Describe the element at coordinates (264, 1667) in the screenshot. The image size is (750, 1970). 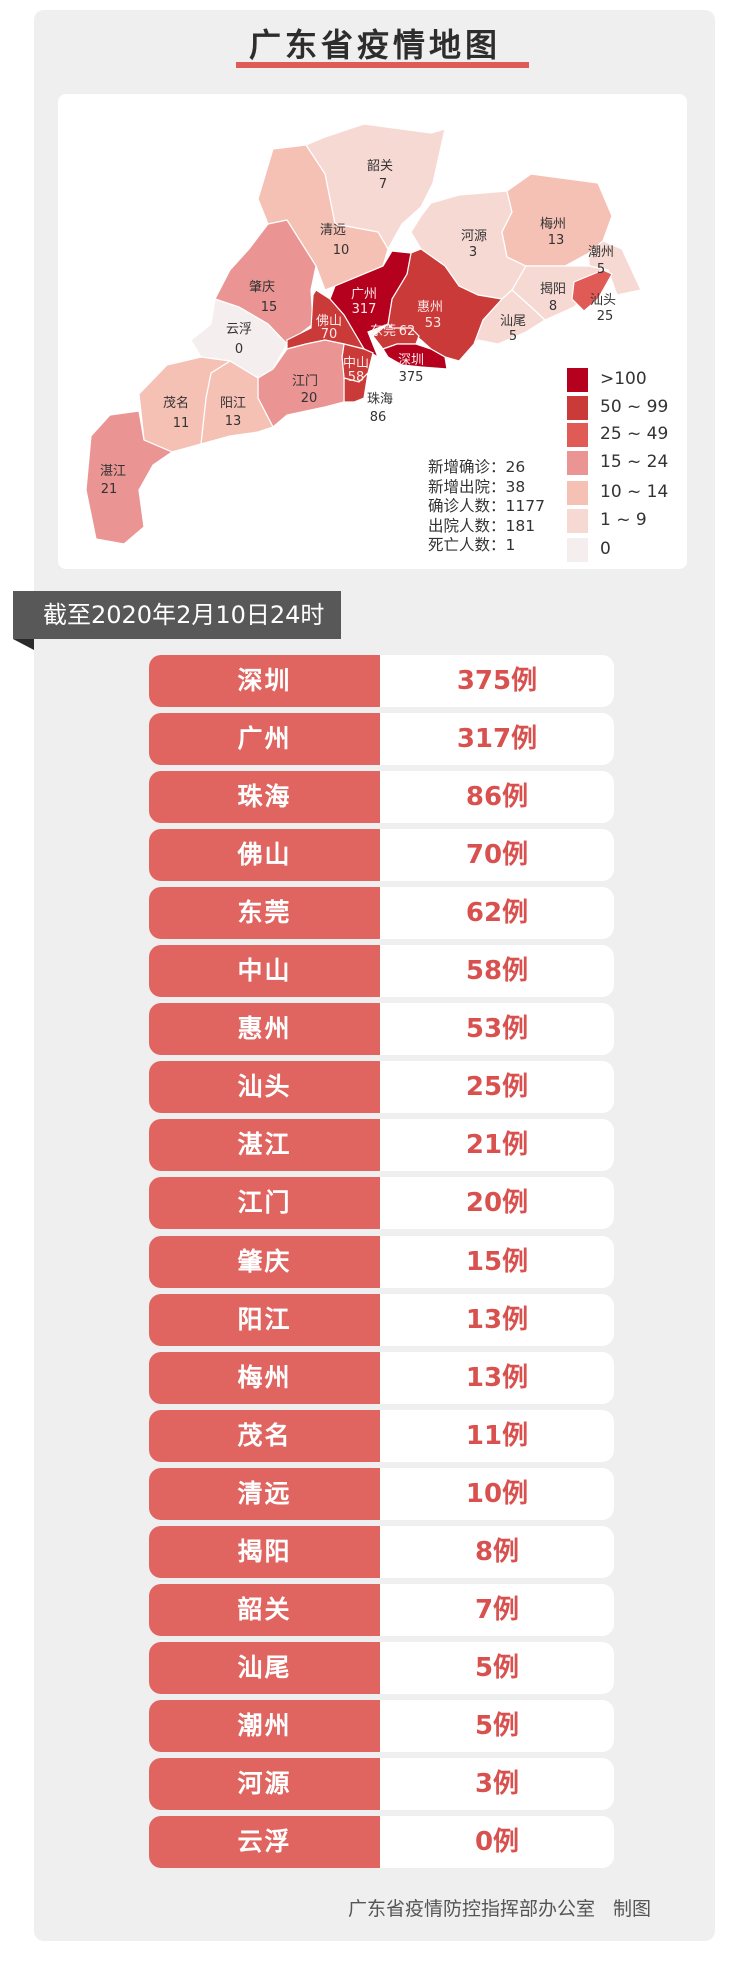
I see `city-name: 汕尾` at that location.